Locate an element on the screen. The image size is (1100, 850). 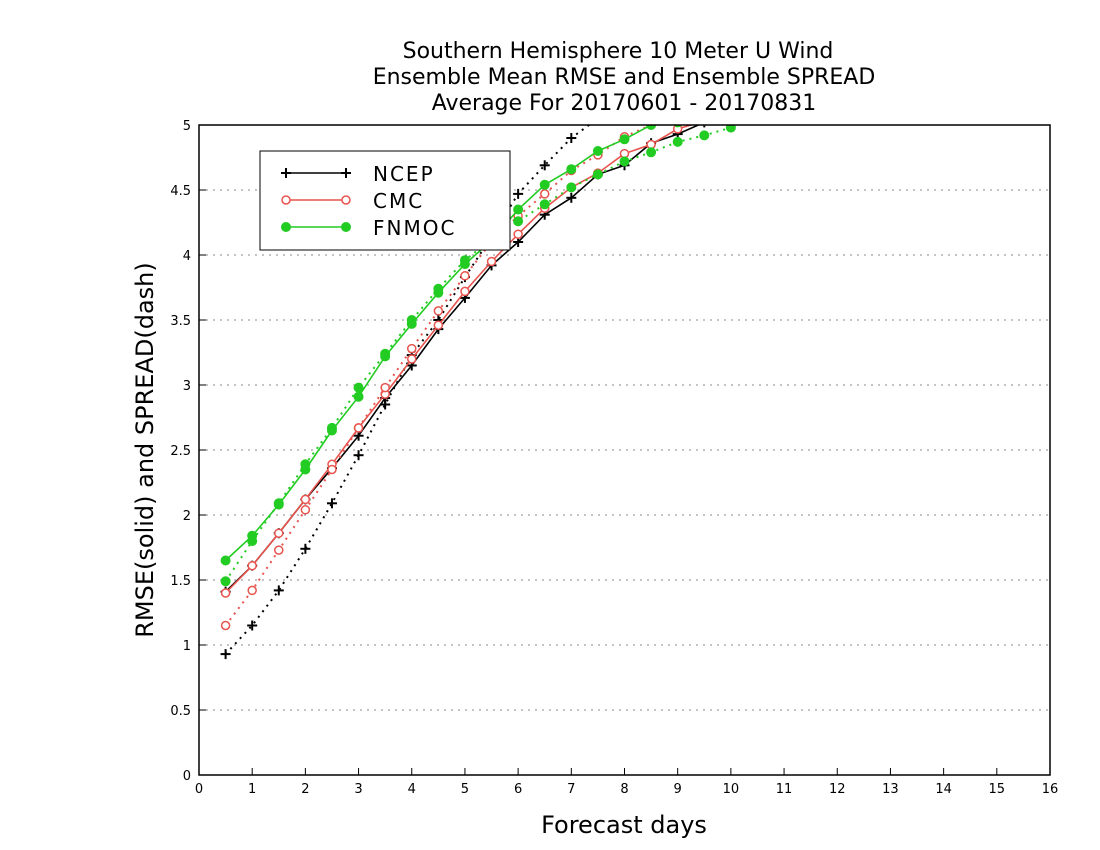
title-line-2: Ensemble Mean RMSE and Ensemble SPREAD is located at coordinates (624, 77).